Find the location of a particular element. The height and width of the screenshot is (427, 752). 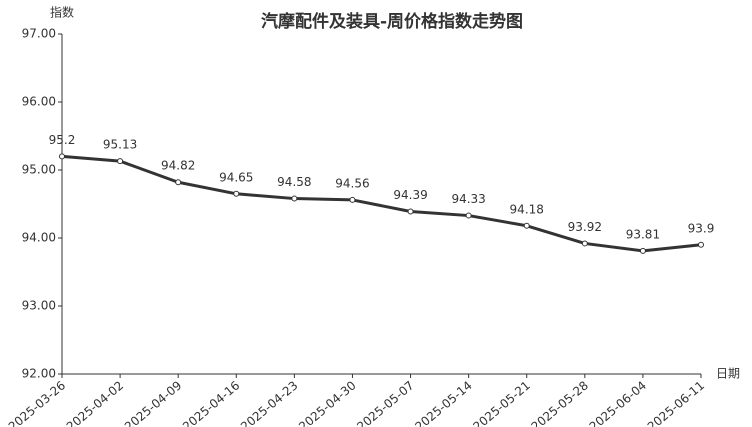

data-label: 93.92 is located at coordinates (585, 227).